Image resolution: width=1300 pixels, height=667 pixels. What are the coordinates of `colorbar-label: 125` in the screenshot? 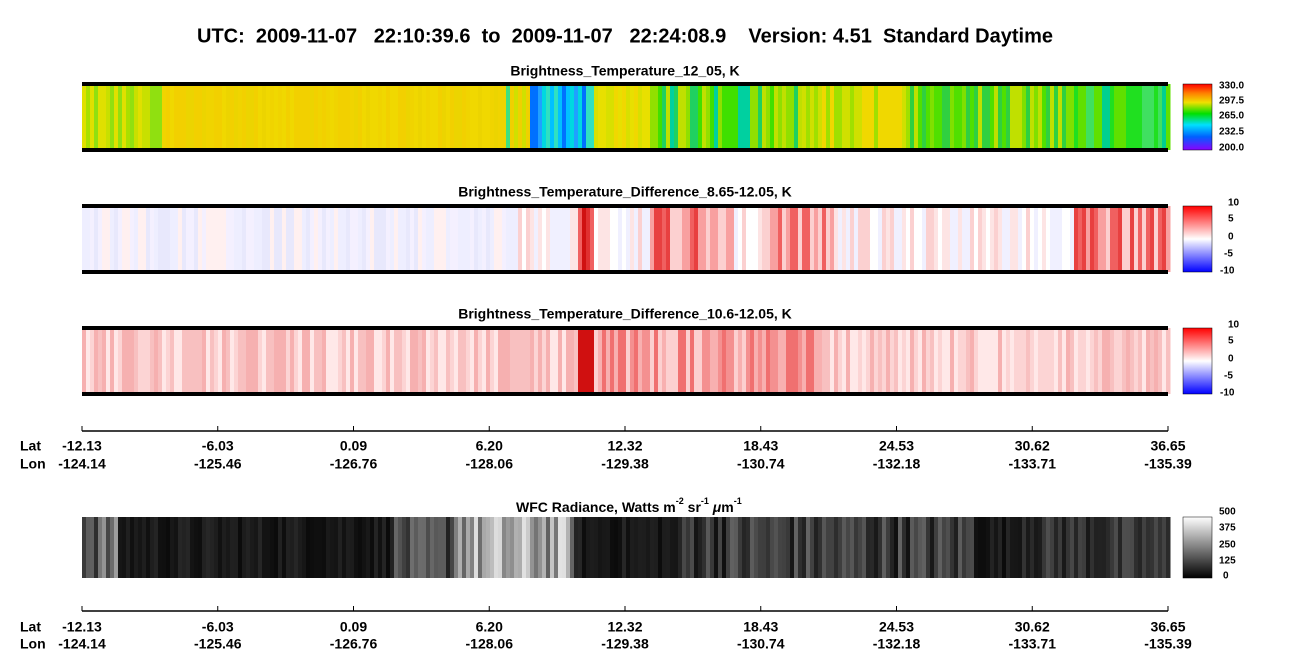 It's located at (1227, 561).